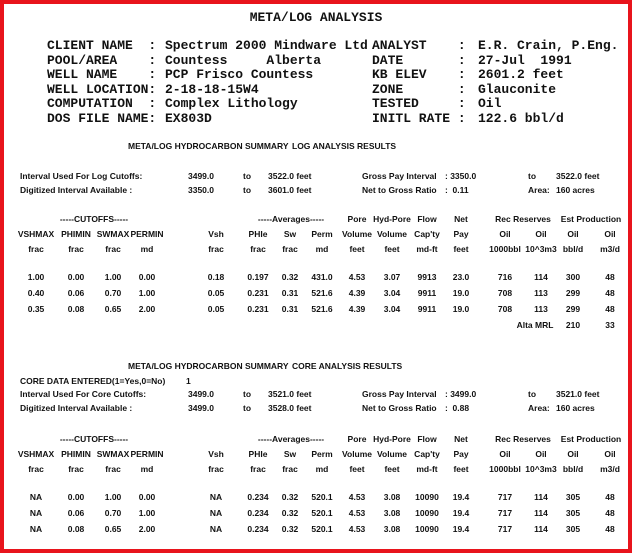 The height and width of the screenshot is (553, 632). What do you see at coordinates (258, 454) in the screenshot?
I see `column-header: PHIe` at bounding box center [258, 454].